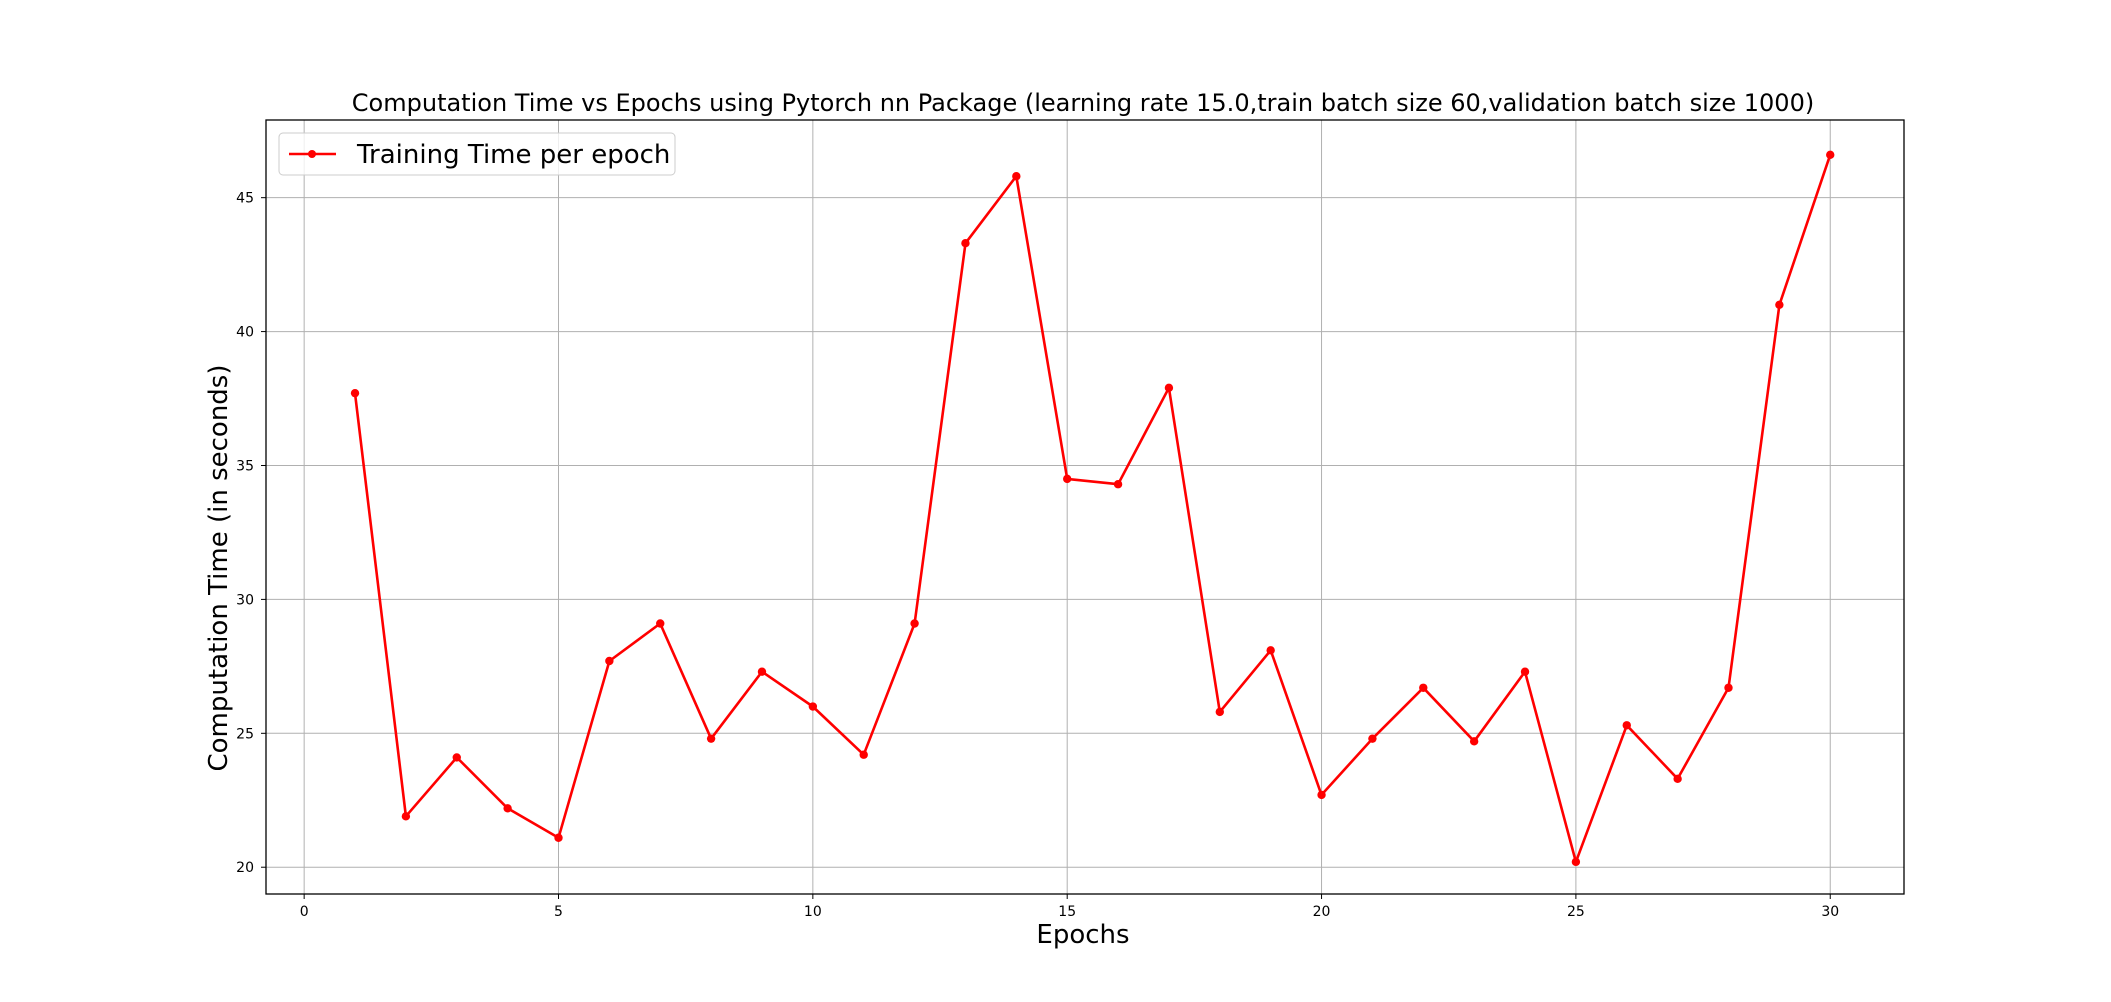  What do you see at coordinates (245, 600) in the screenshot?
I see `y-tick-label: 30` at bounding box center [245, 600].